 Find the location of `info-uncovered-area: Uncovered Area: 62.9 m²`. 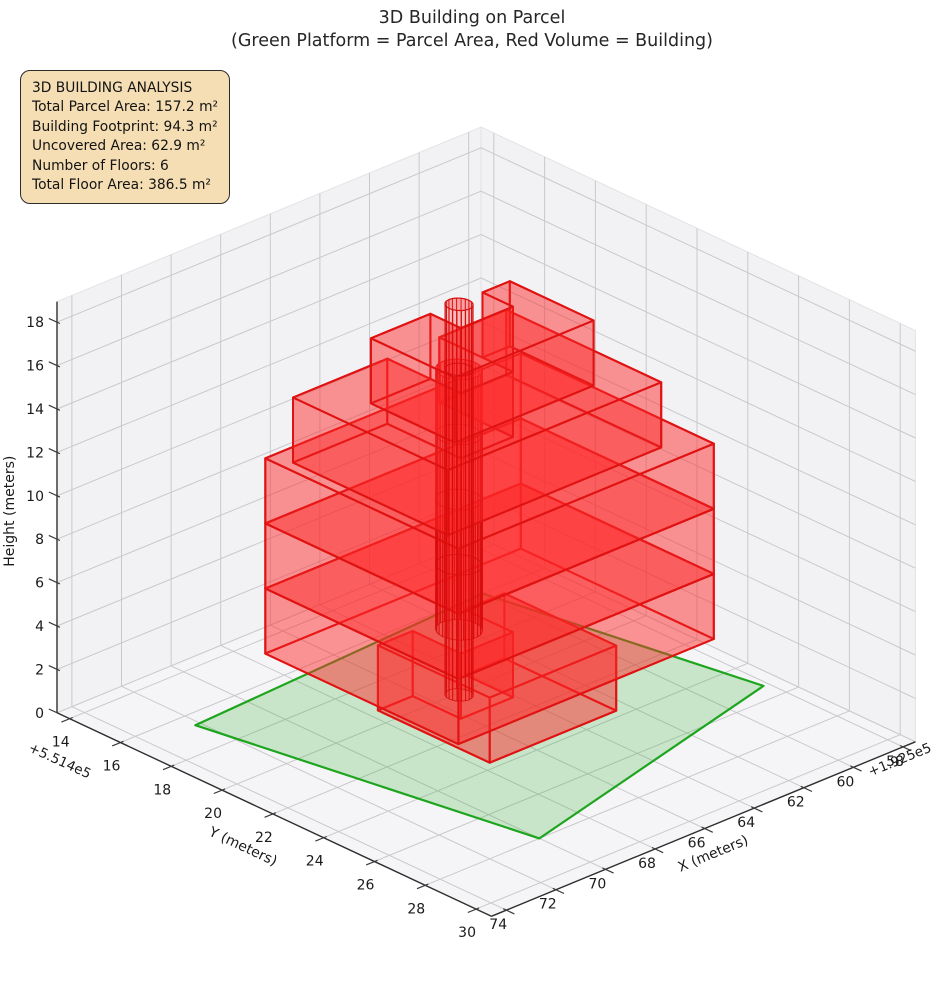

info-uncovered-area: Uncovered Area: 62.9 m² is located at coordinates (119, 146).